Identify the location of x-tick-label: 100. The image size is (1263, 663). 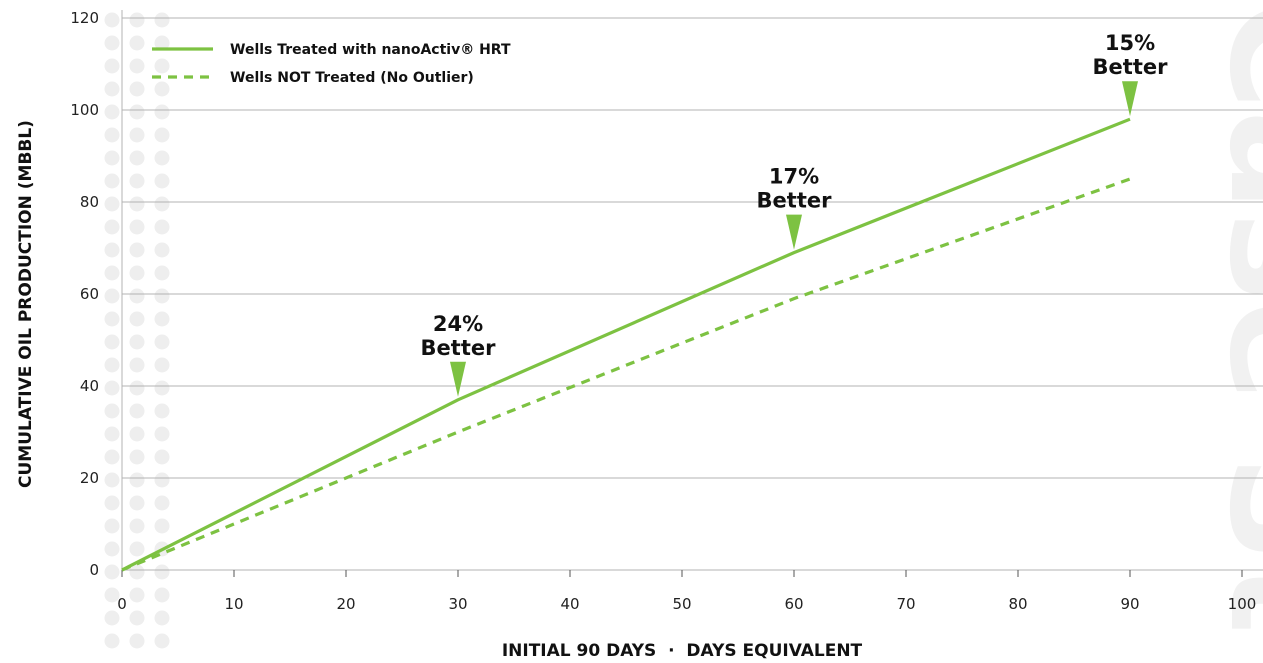
(1242, 604).